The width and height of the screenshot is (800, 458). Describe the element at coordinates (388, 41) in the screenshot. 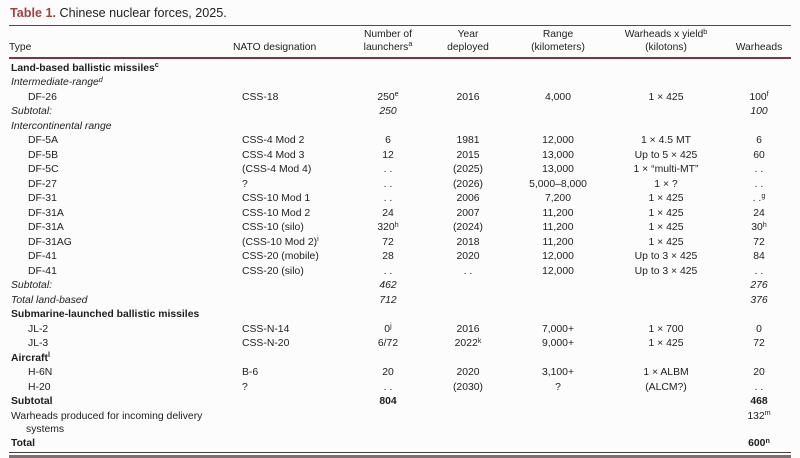

I see `column-header-launchers: Number of launchersa` at that location.